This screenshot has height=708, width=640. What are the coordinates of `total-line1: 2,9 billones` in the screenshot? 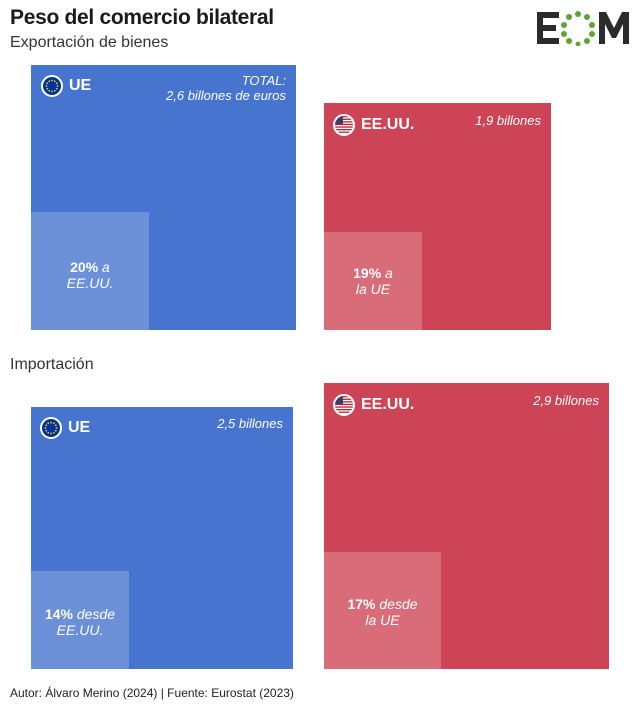 It's located at (566, 400).